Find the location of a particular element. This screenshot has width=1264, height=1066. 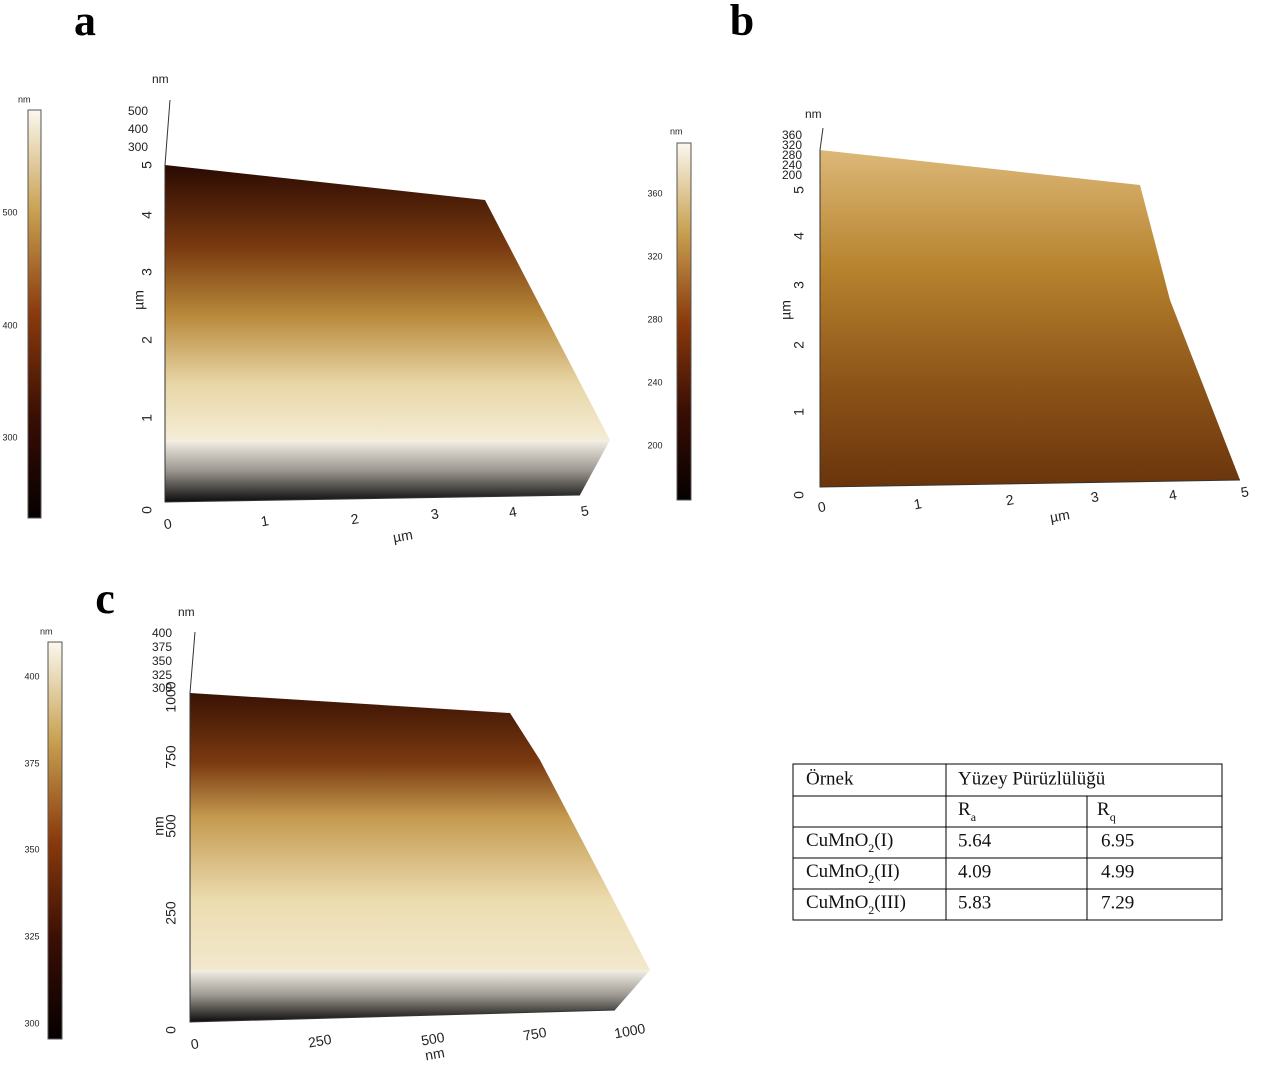

z-axis-tick: 240 is located at coordinates (792, 165).